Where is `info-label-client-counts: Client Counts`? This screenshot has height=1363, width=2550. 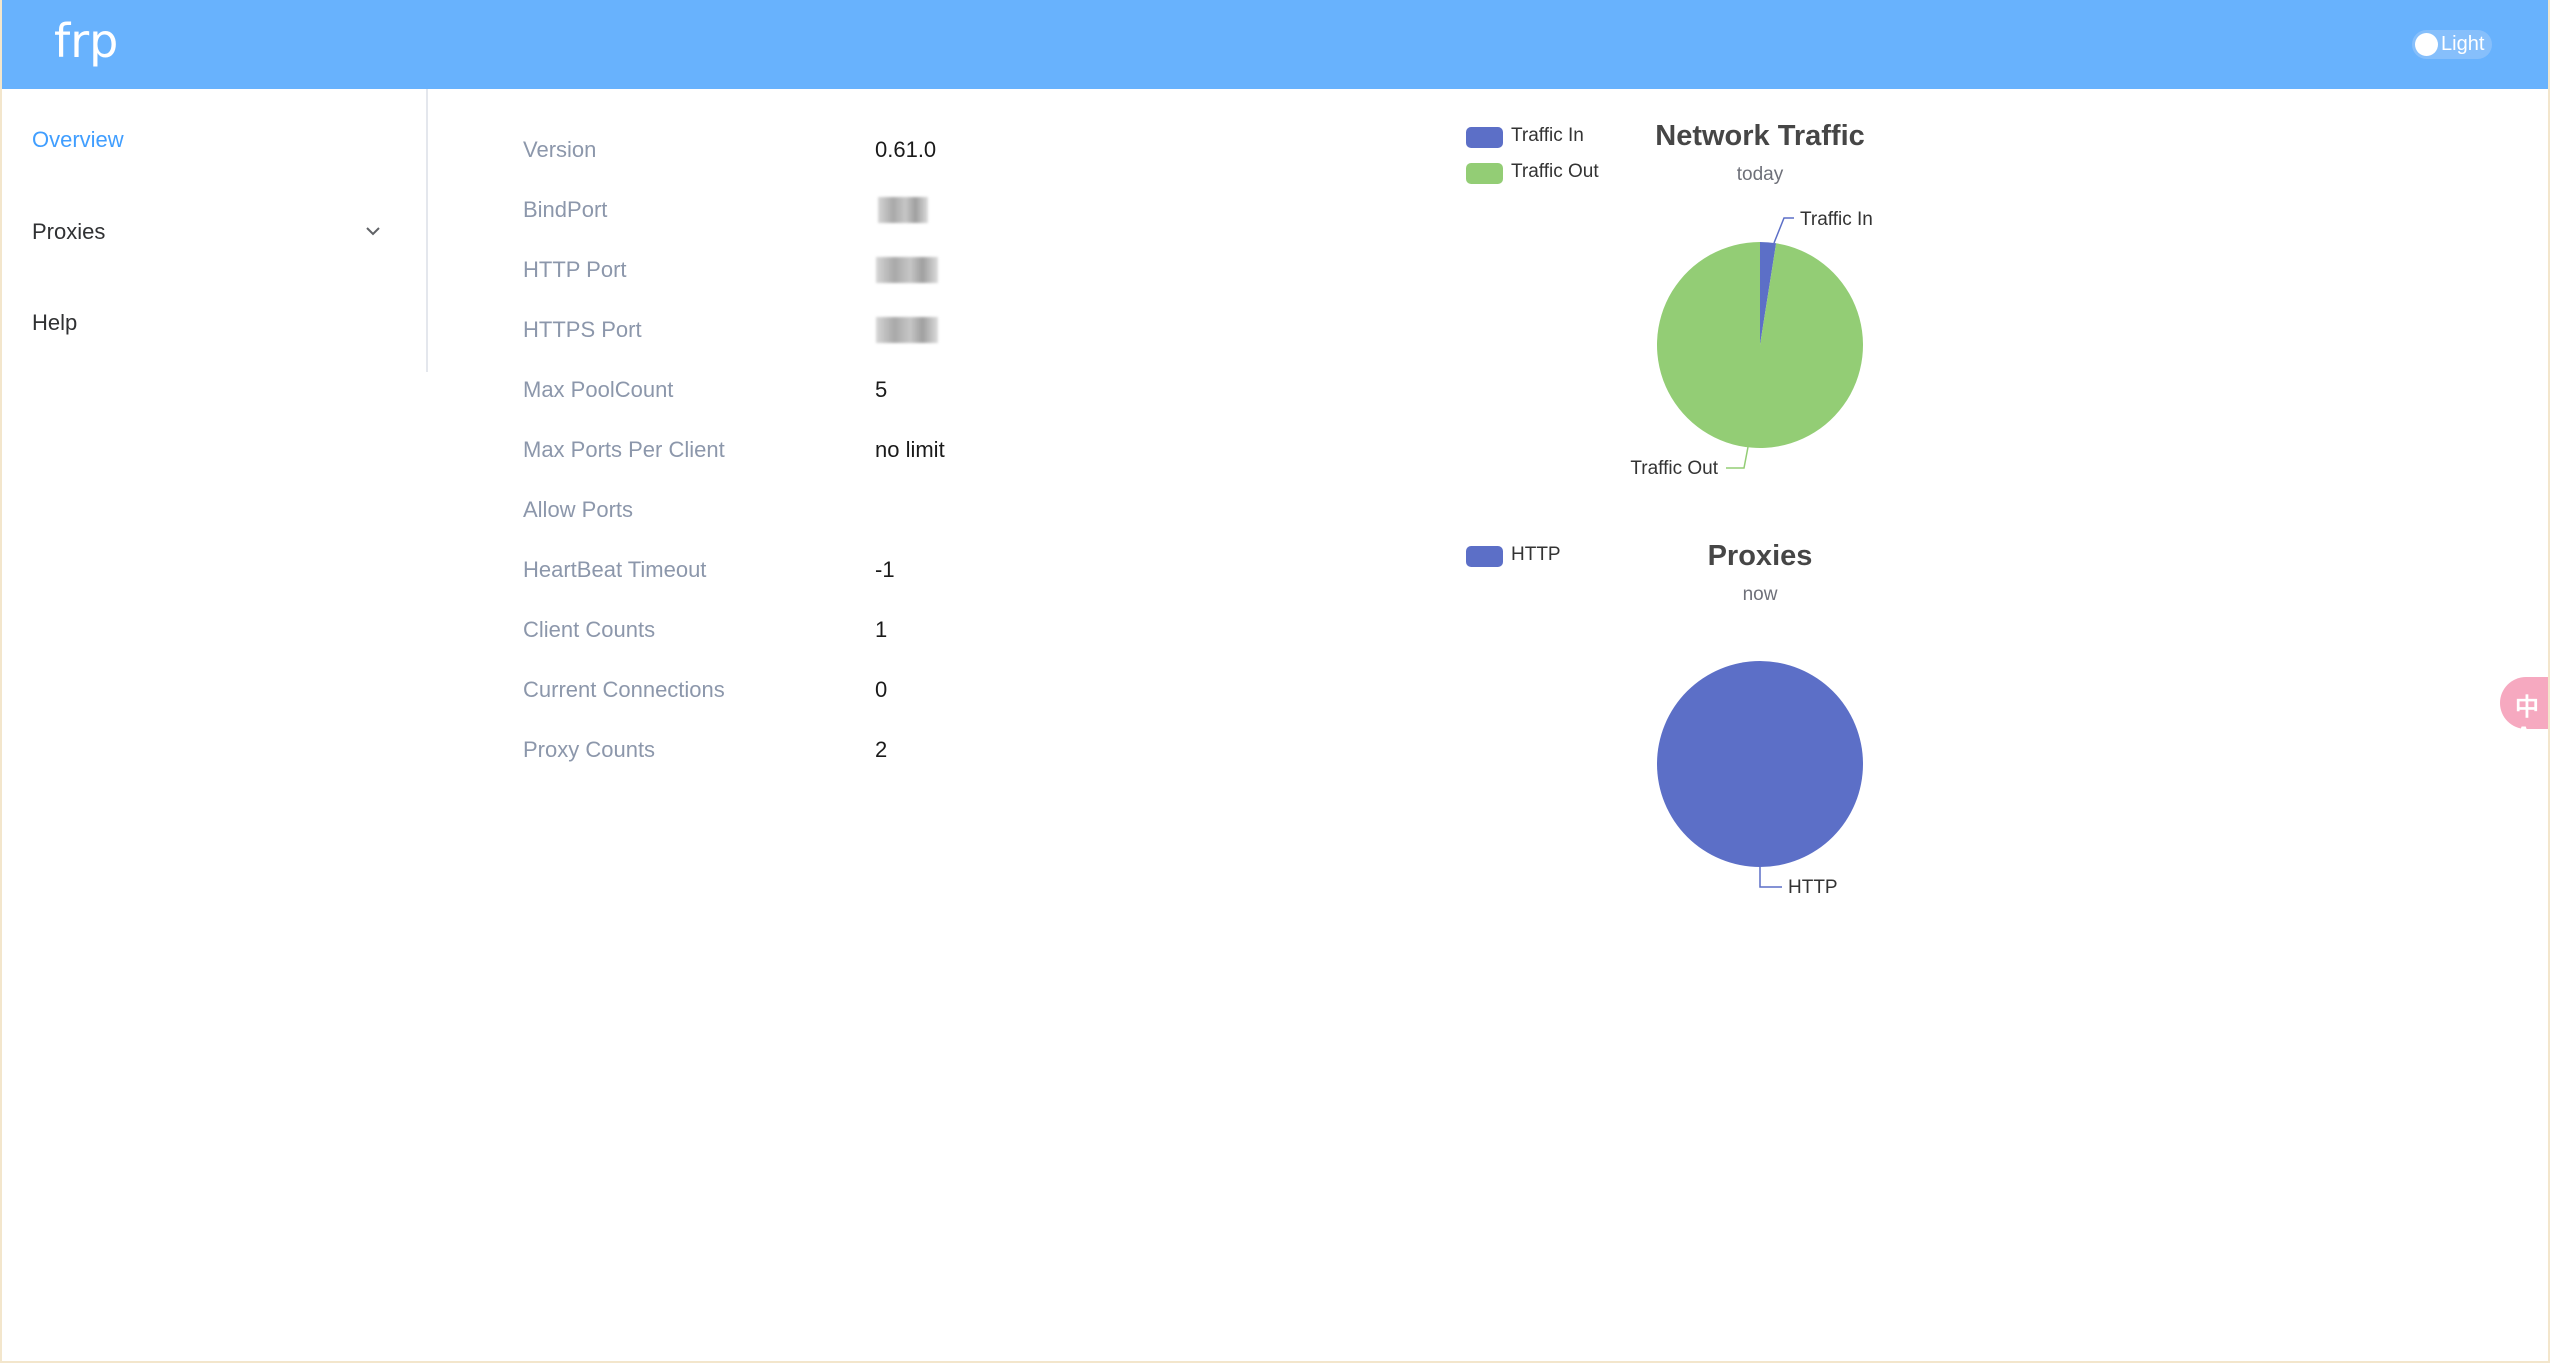 info-label-client-counts: Client Counts is located at coordinates (589, 629).